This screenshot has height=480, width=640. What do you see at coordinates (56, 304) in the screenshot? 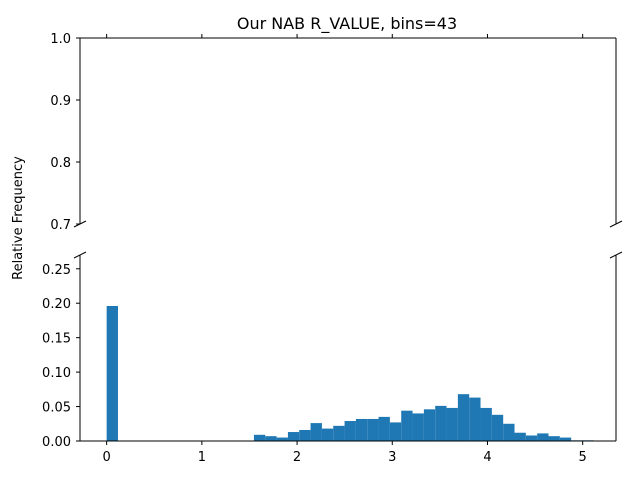
I see `y-tick-label: 0.20` at bounding box center [56, 304].